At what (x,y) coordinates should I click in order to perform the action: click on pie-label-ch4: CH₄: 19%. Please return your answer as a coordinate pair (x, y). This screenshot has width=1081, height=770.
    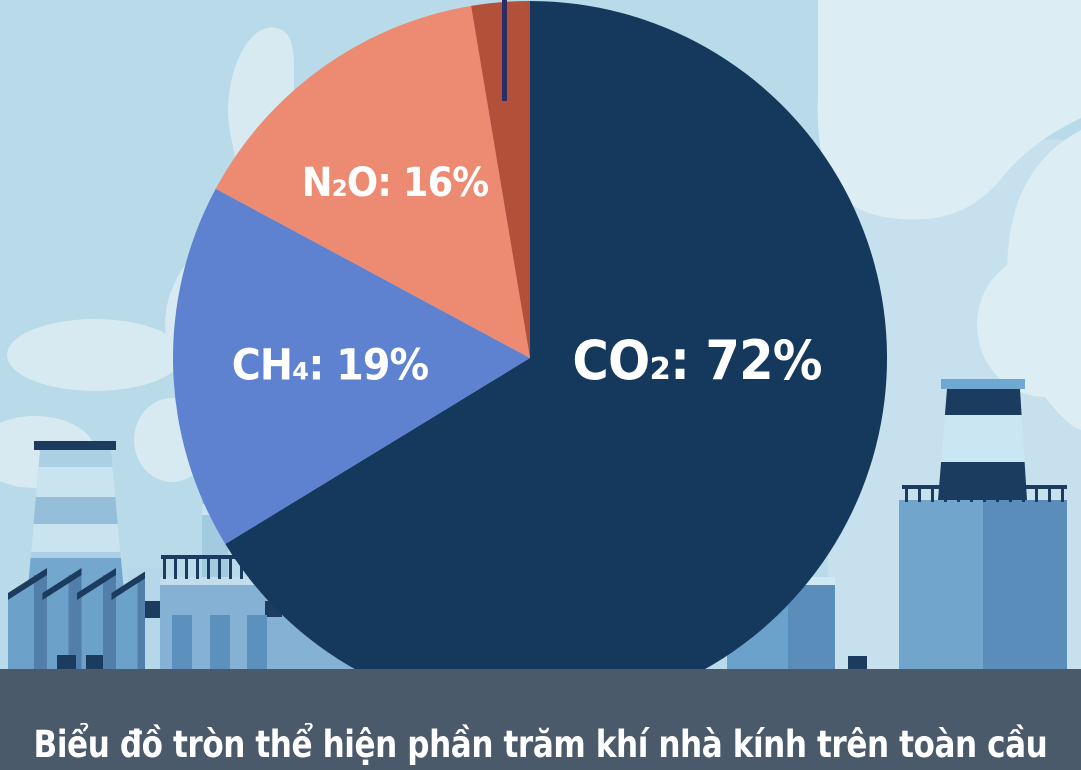
    Looking at the image, I should click on (330, 365).